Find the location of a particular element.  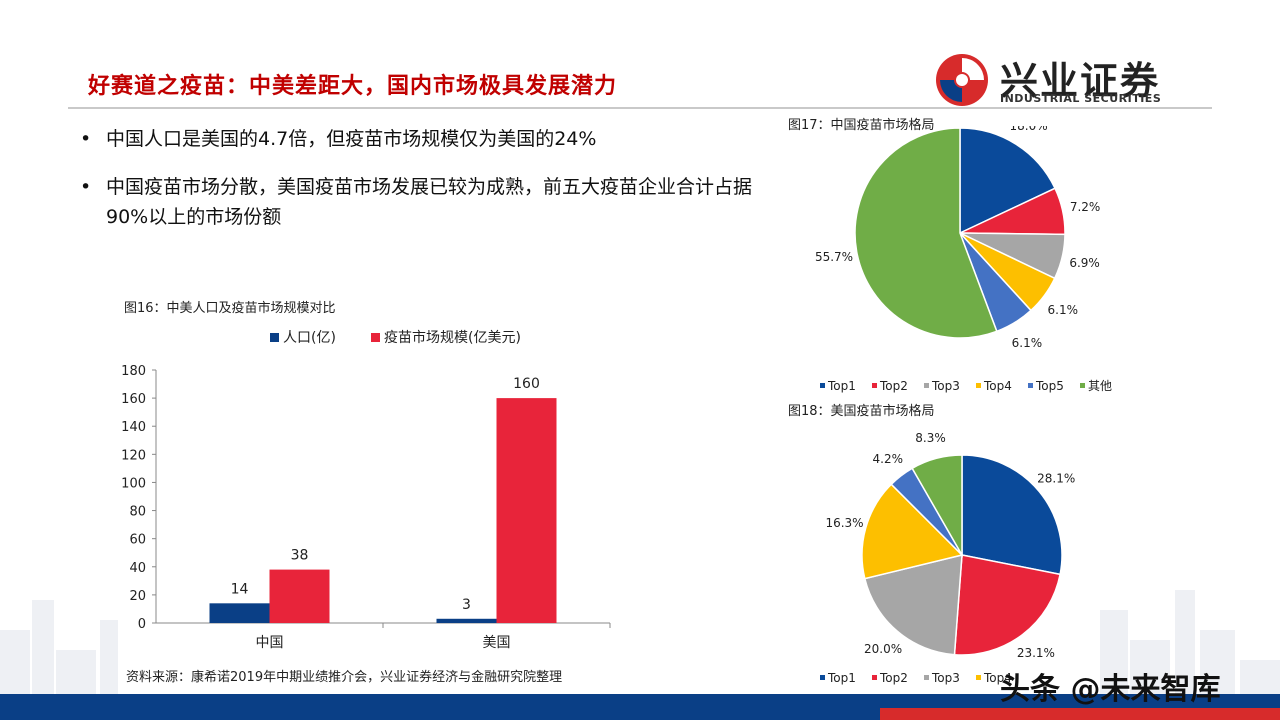

pie-value-label: 6.9% is located at coordinates (1084, 263).